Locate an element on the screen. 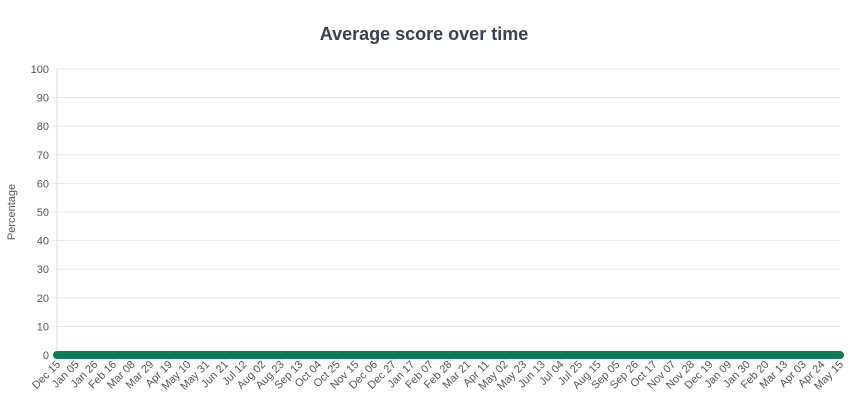  y-tick-label: 90 is located at coordinates (43, 99).